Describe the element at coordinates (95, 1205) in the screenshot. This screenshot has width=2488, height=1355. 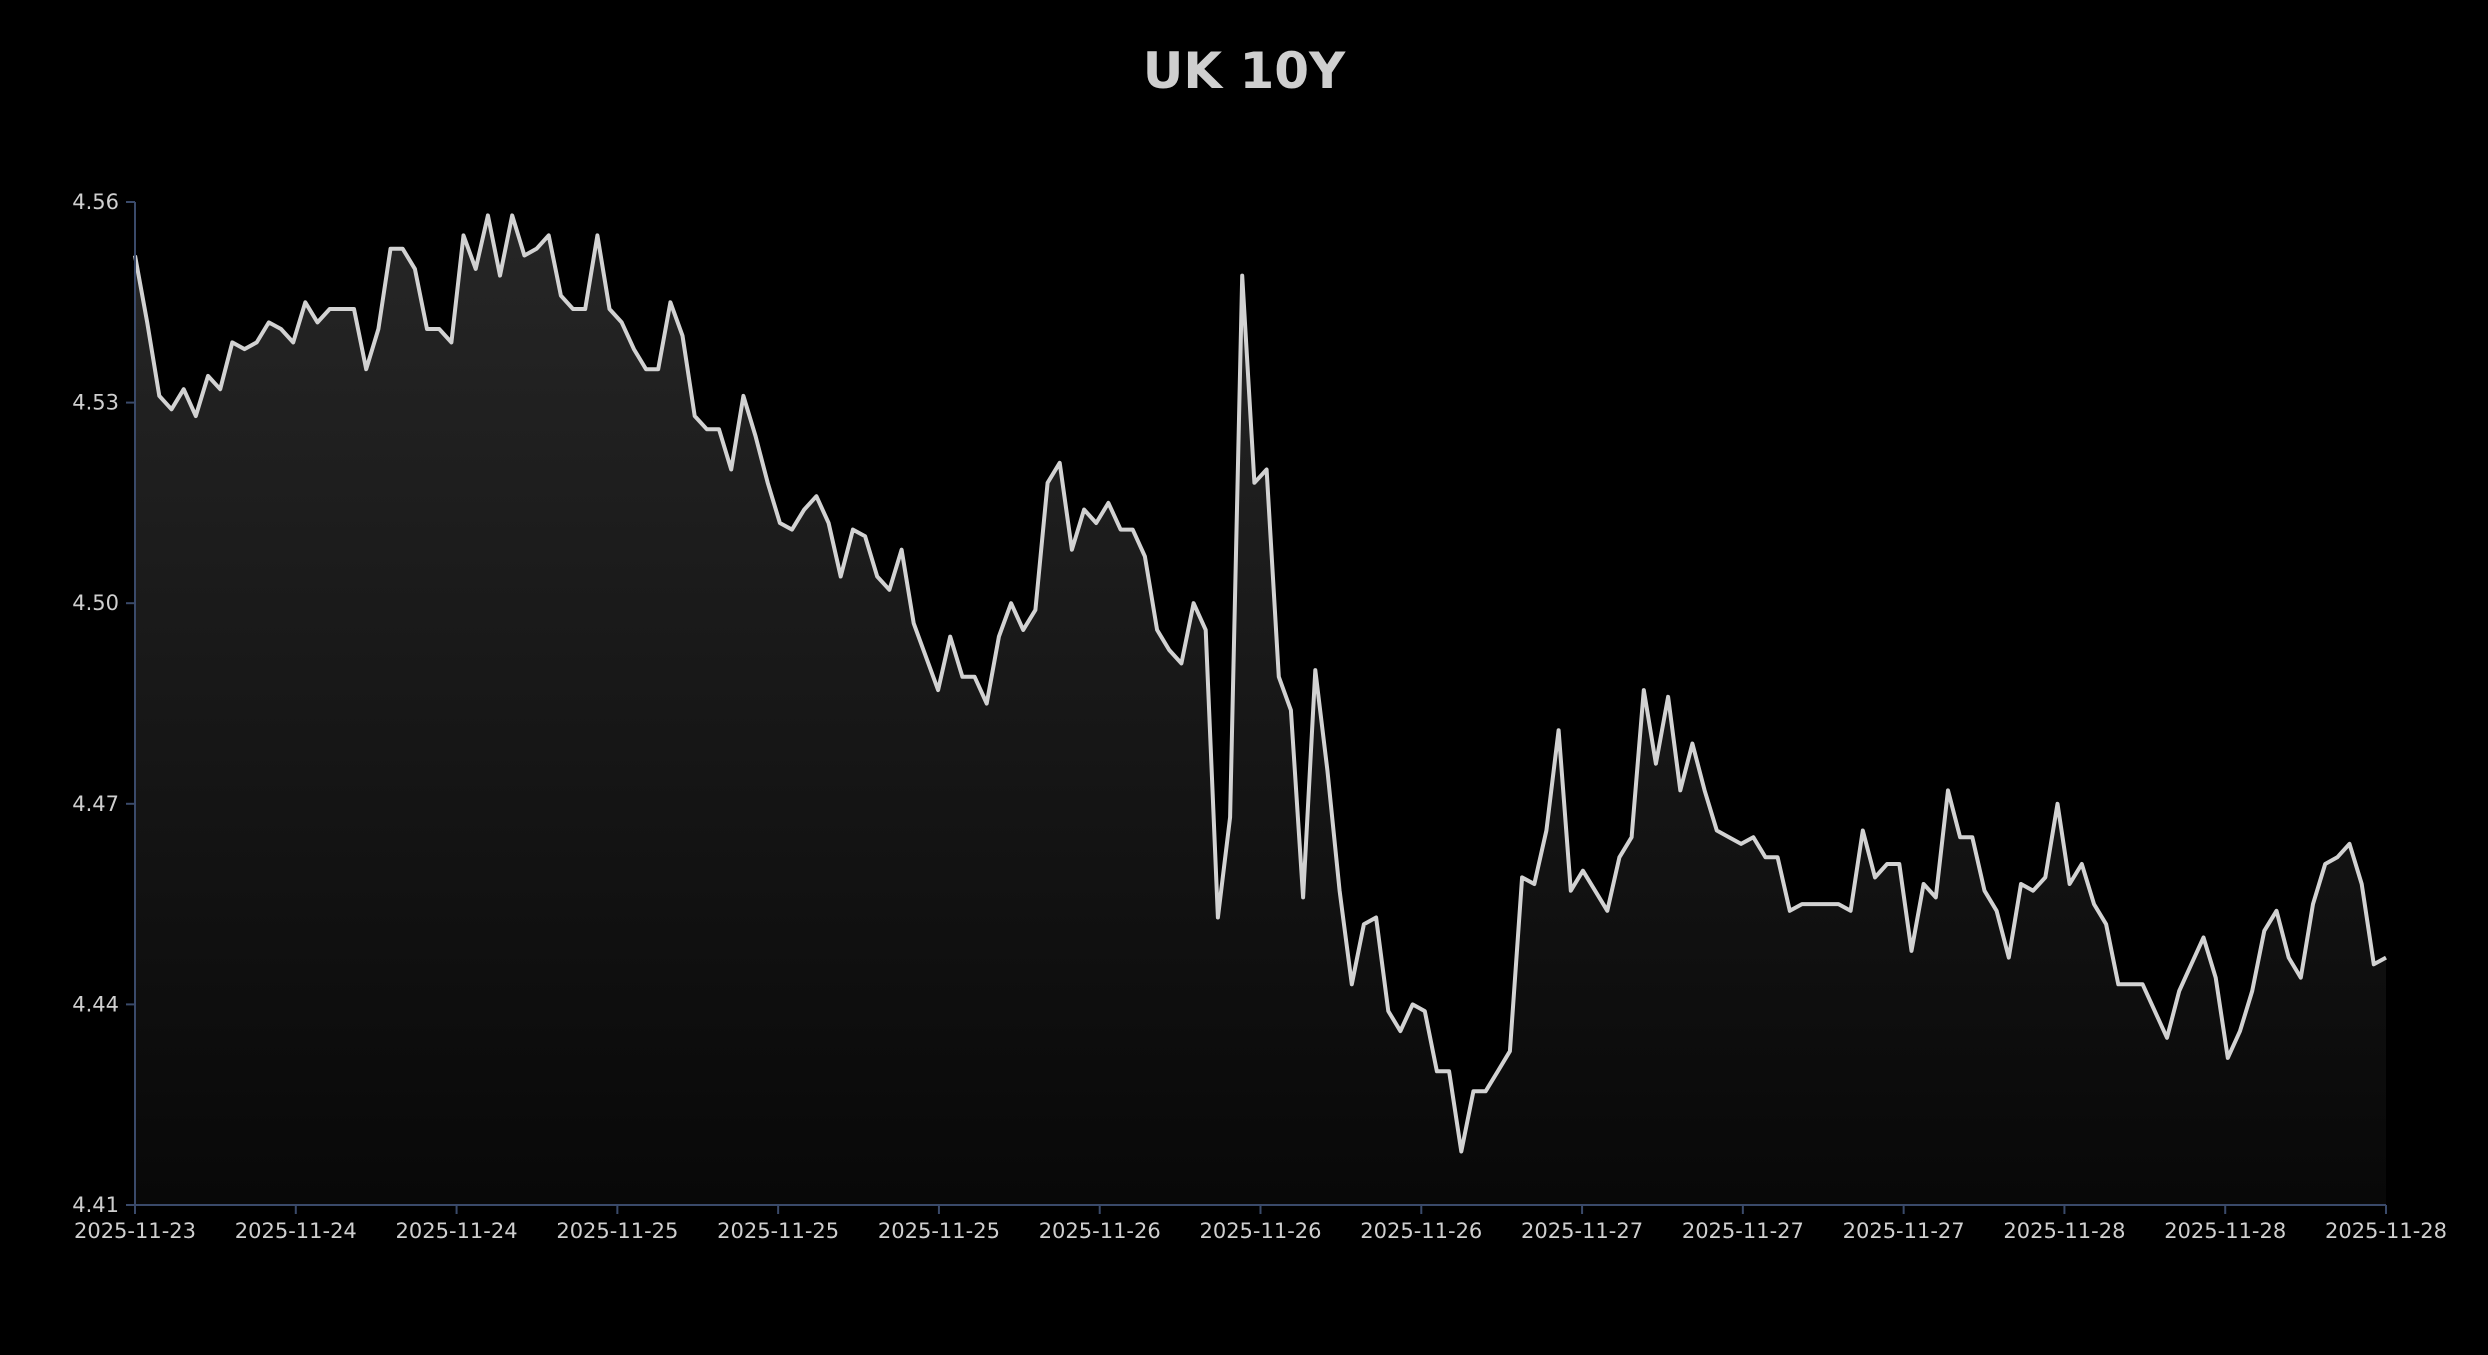
I see `y-tick-label: 4.41` at that location.